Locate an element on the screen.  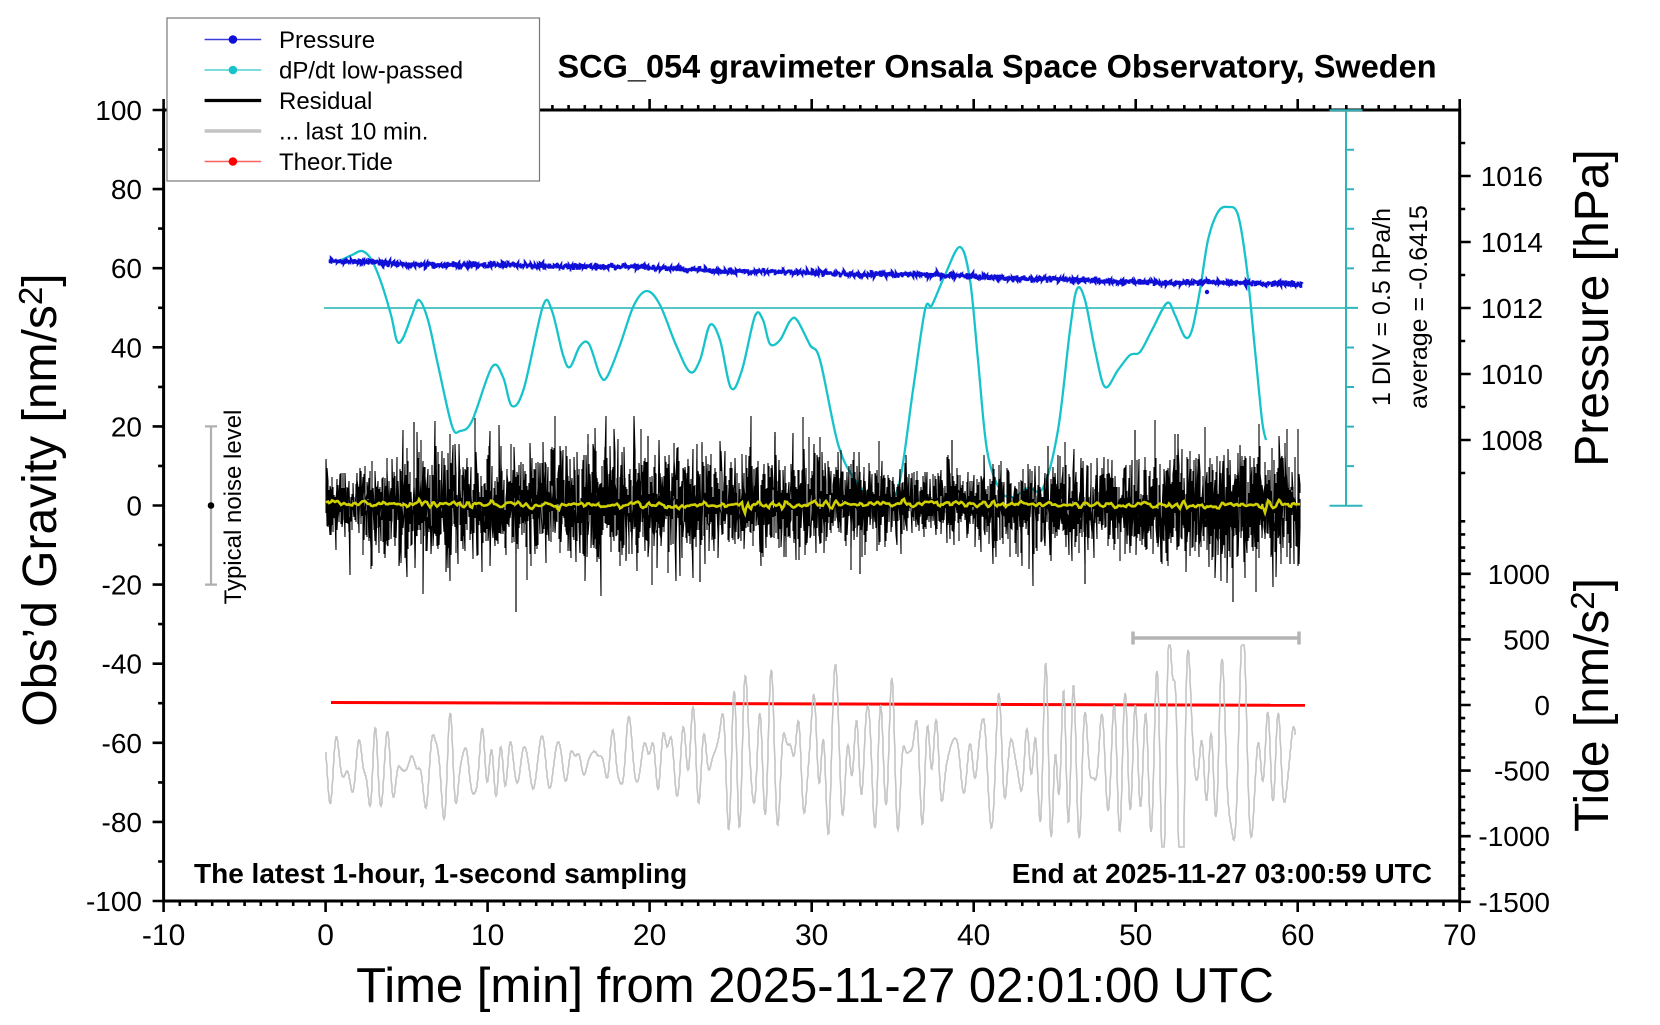
svg-text: Pressure [hPa] is located at coordinates (1592, 307).